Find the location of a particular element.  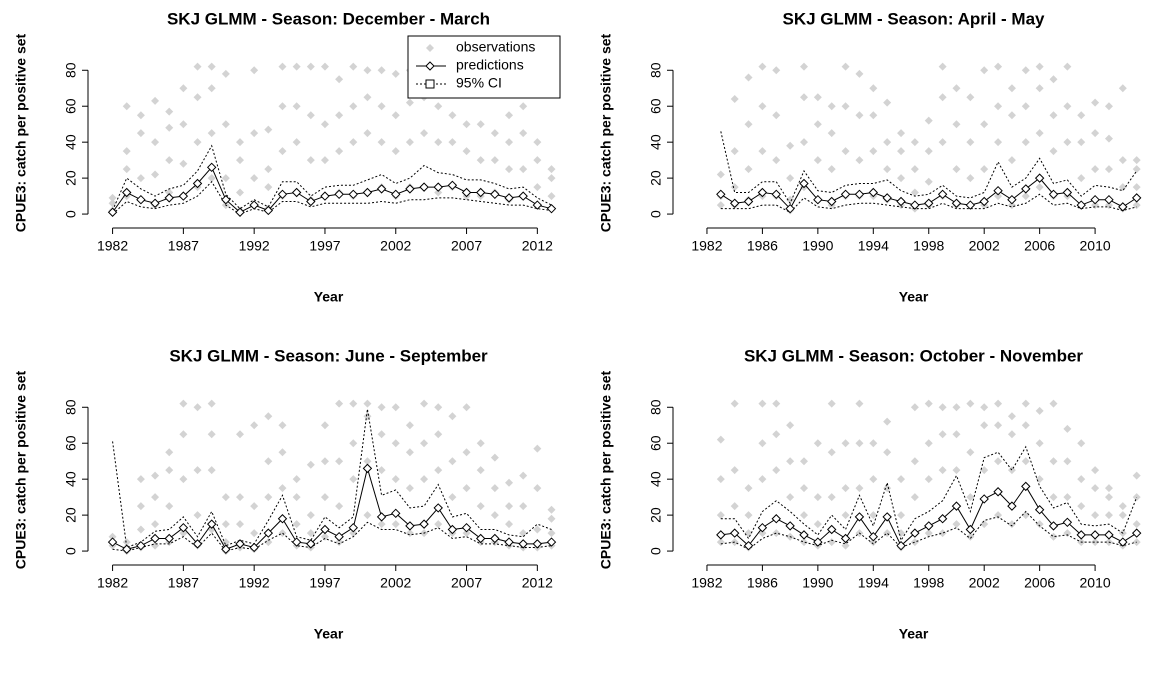

x-tick-label: 1998 is located at coordinates (928, 246).